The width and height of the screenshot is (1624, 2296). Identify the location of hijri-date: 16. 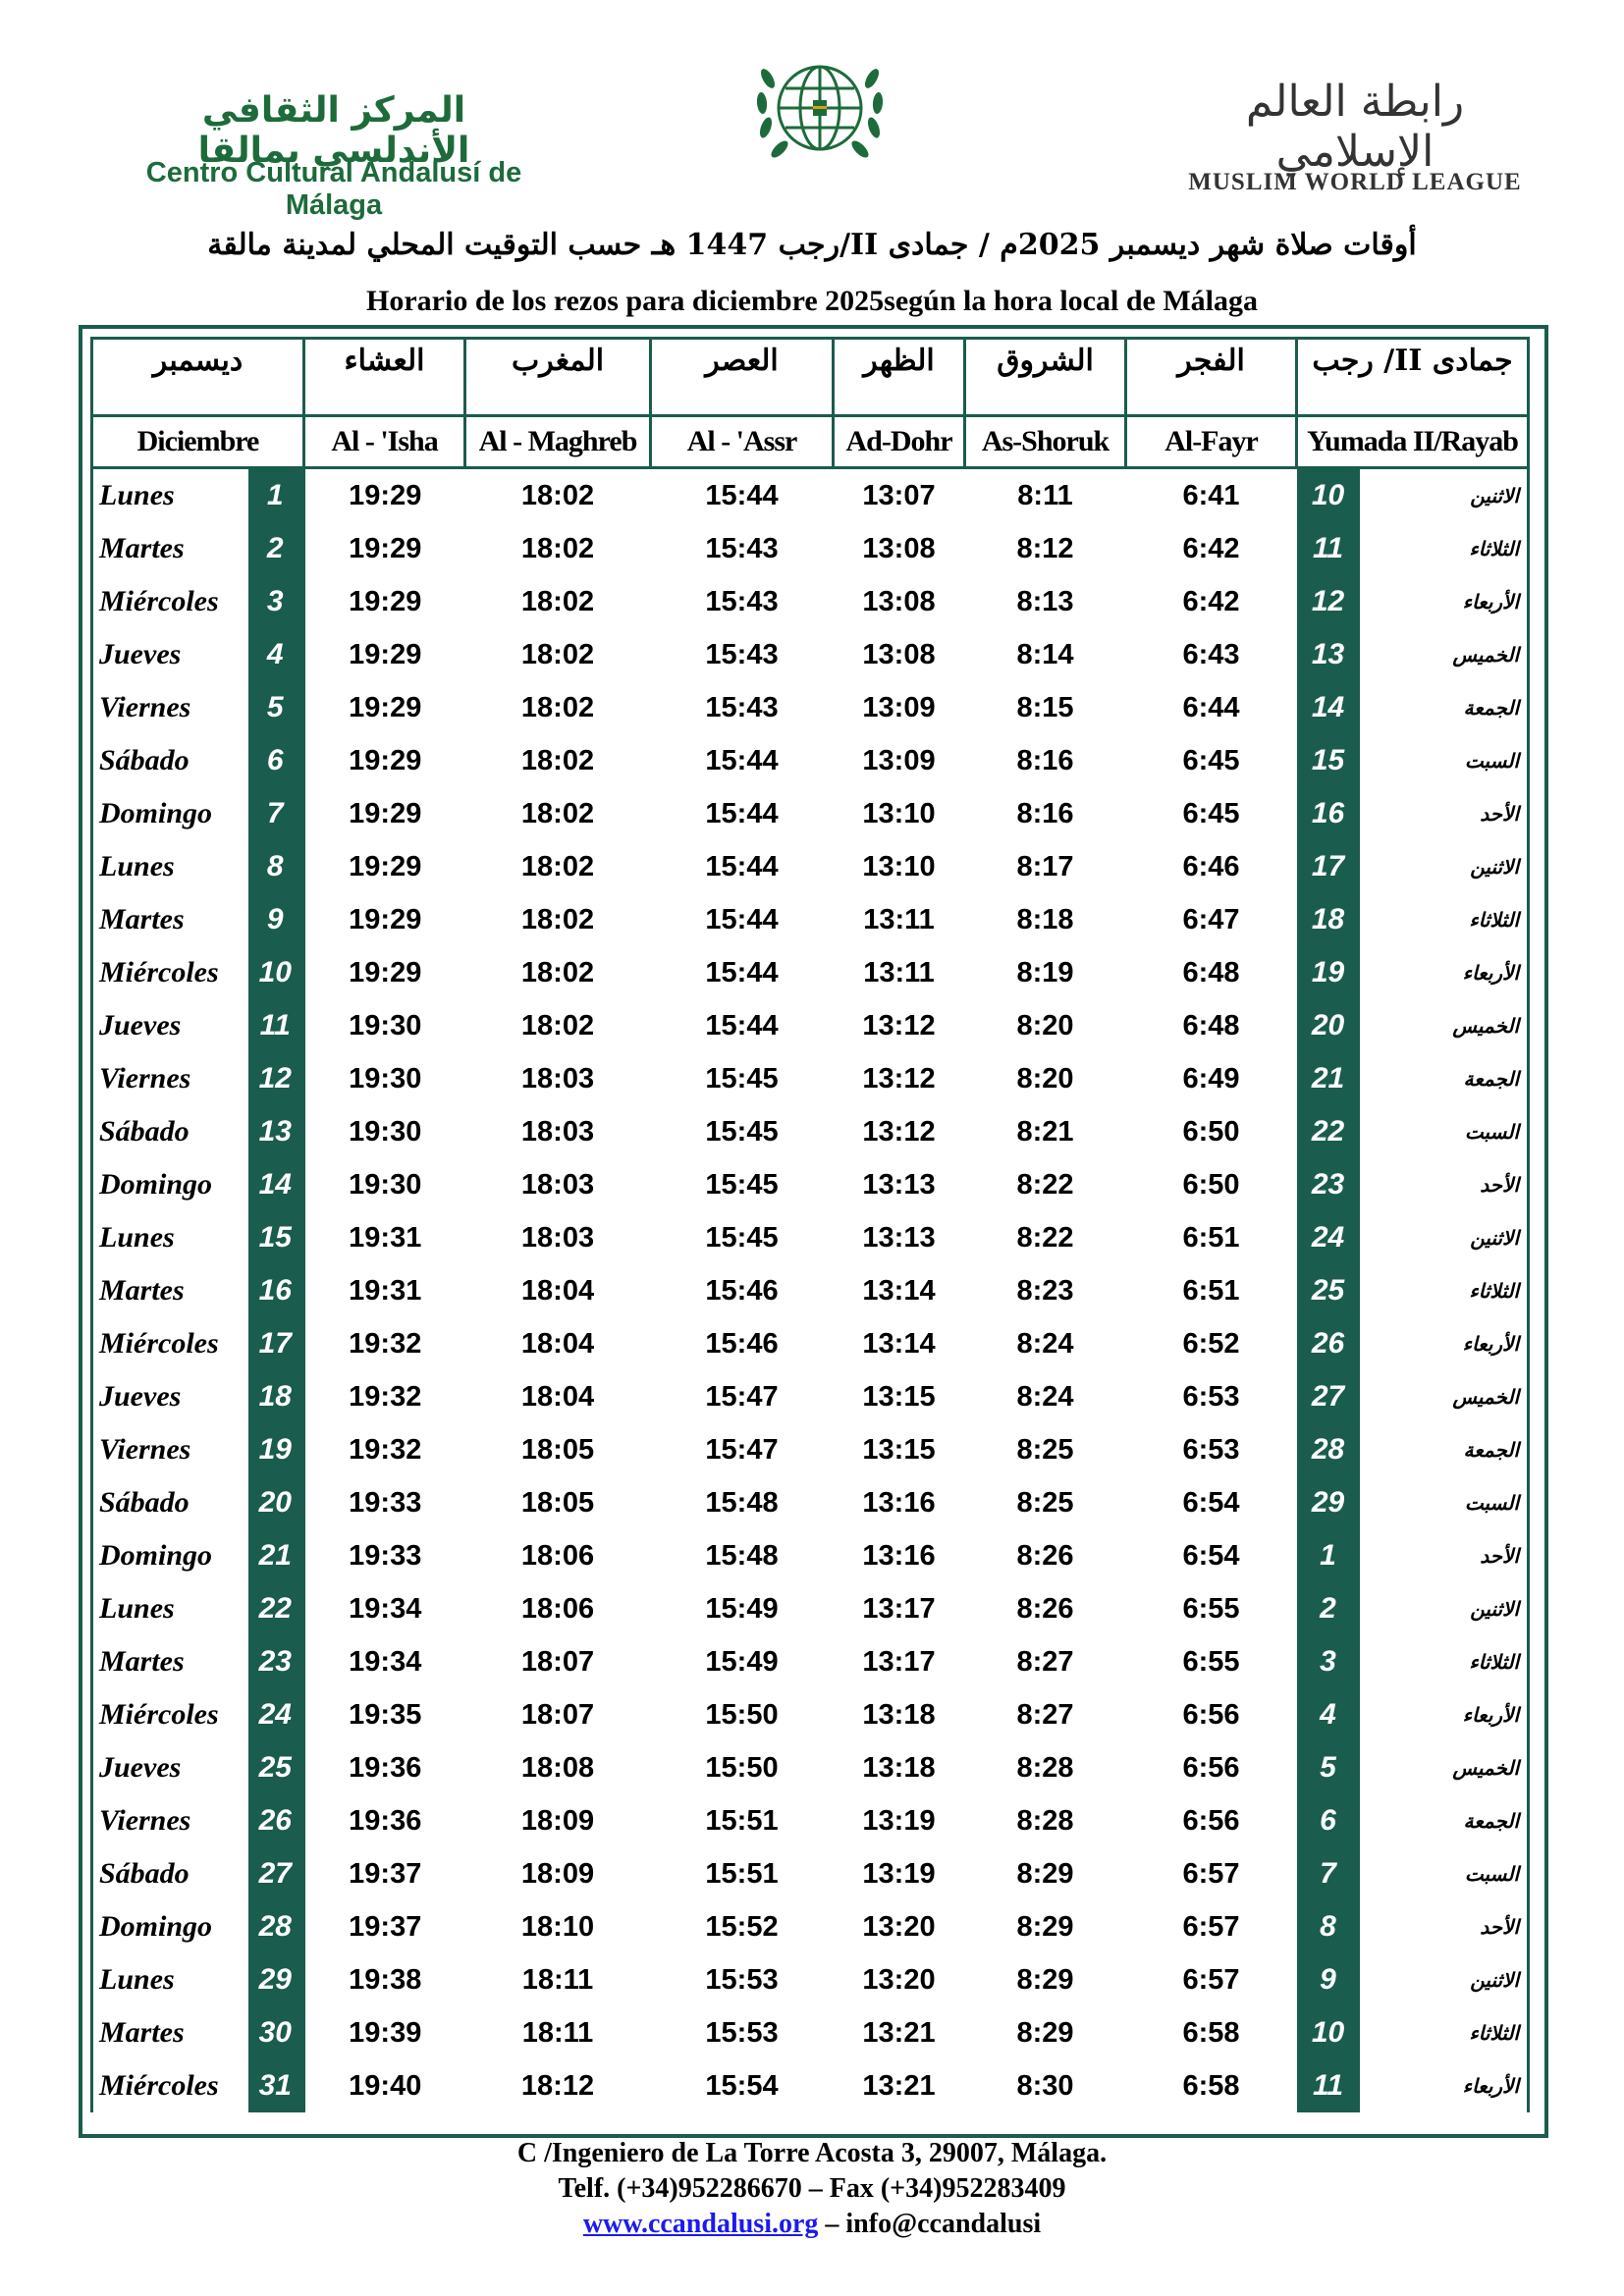
(1328, 813).